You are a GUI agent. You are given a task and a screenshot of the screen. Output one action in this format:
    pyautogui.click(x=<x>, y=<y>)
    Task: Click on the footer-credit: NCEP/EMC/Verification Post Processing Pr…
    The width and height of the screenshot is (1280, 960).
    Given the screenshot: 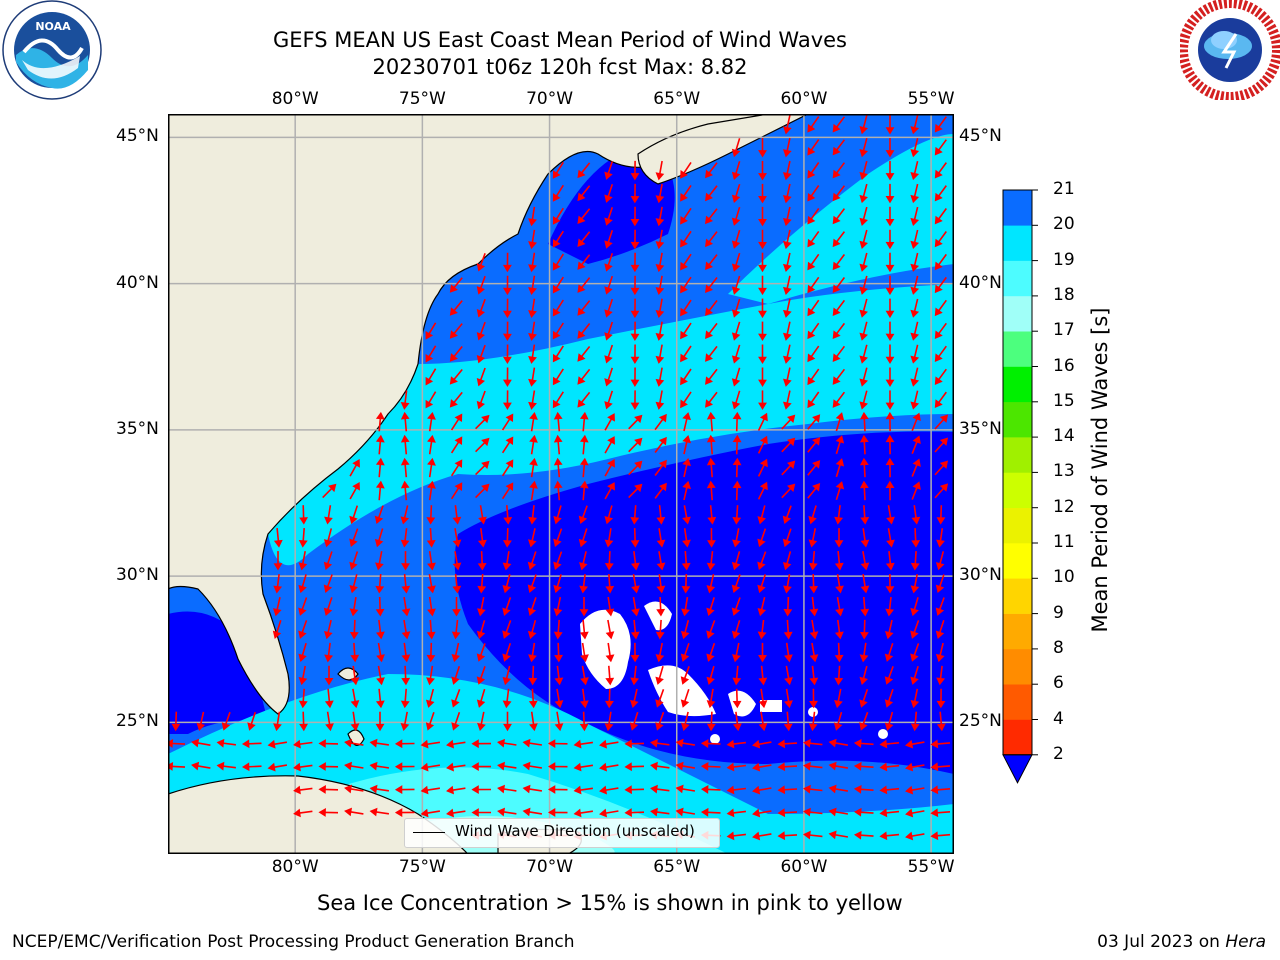 What is the action you would take?
    pyautogui.click(x=293, y=942)
    